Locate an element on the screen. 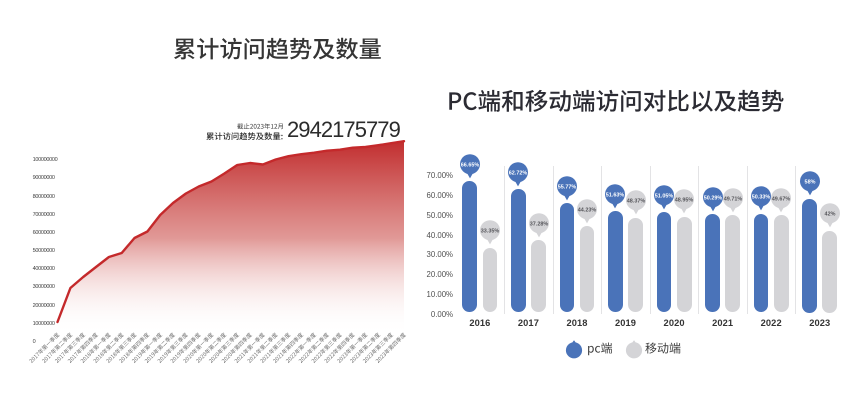 This screenshot has height=411, width=852. svg-text: 50.33% is located at coordinates (761, 198).